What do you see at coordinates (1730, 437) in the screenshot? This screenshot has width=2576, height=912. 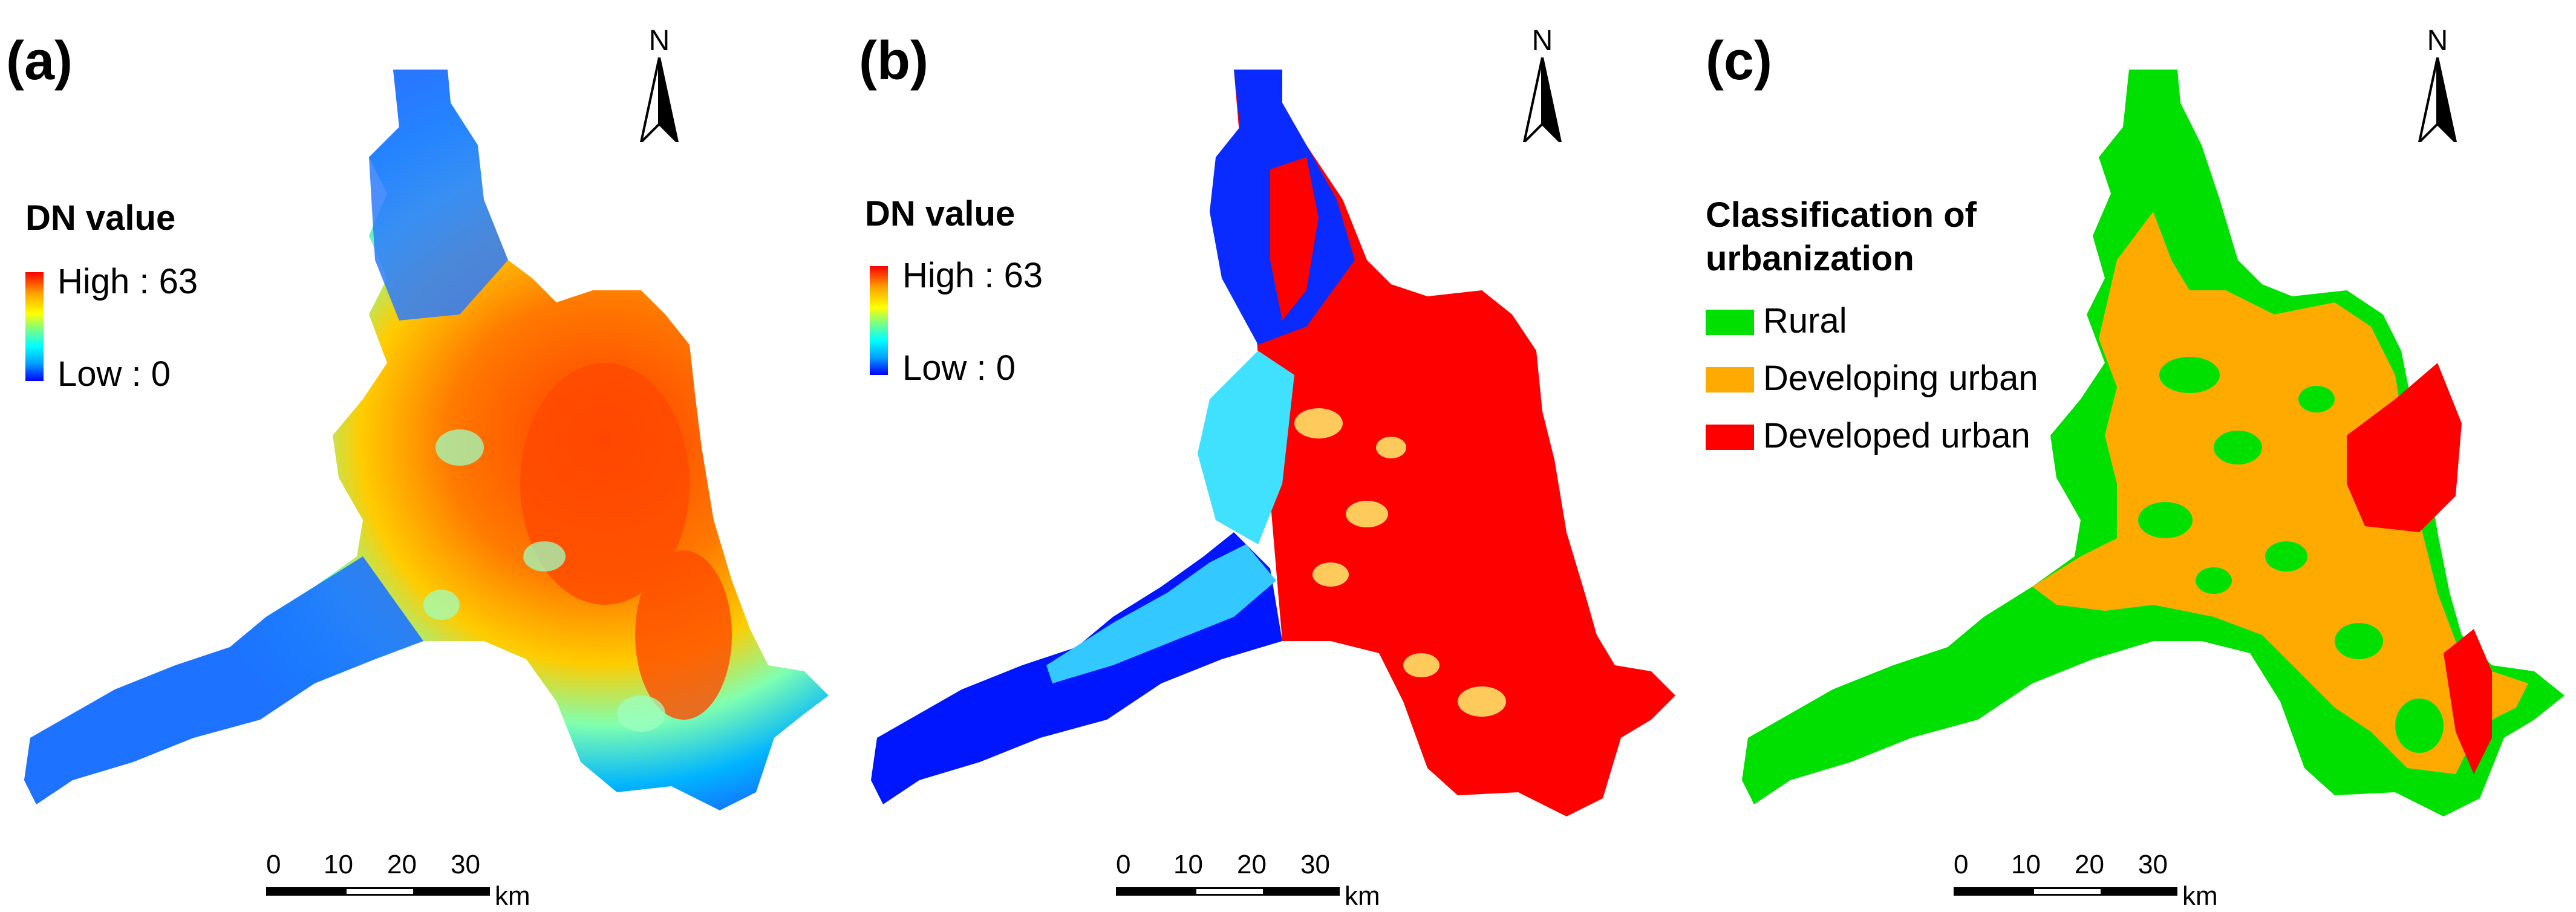 I see `swatch-developed-urban` at bounding box center [1730, 437].